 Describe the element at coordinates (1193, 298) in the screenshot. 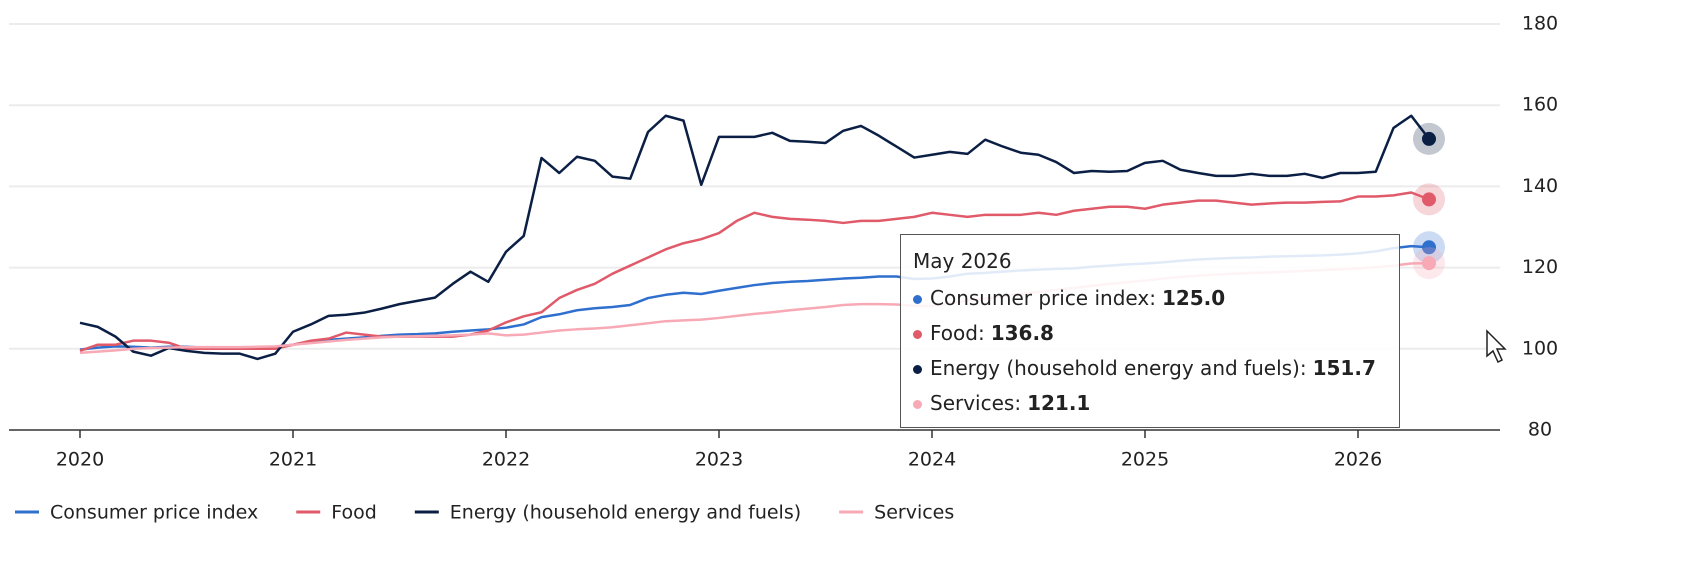

I see `tooltip-value: 125.0` at that location.